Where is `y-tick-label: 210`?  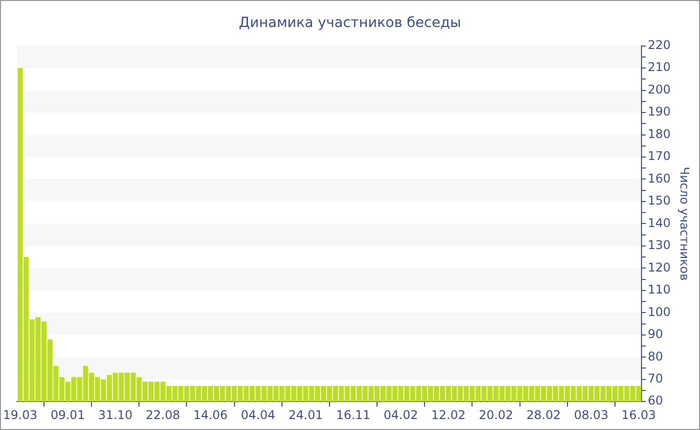
y-tick-label: 210 is located at coordinates (659, 67).